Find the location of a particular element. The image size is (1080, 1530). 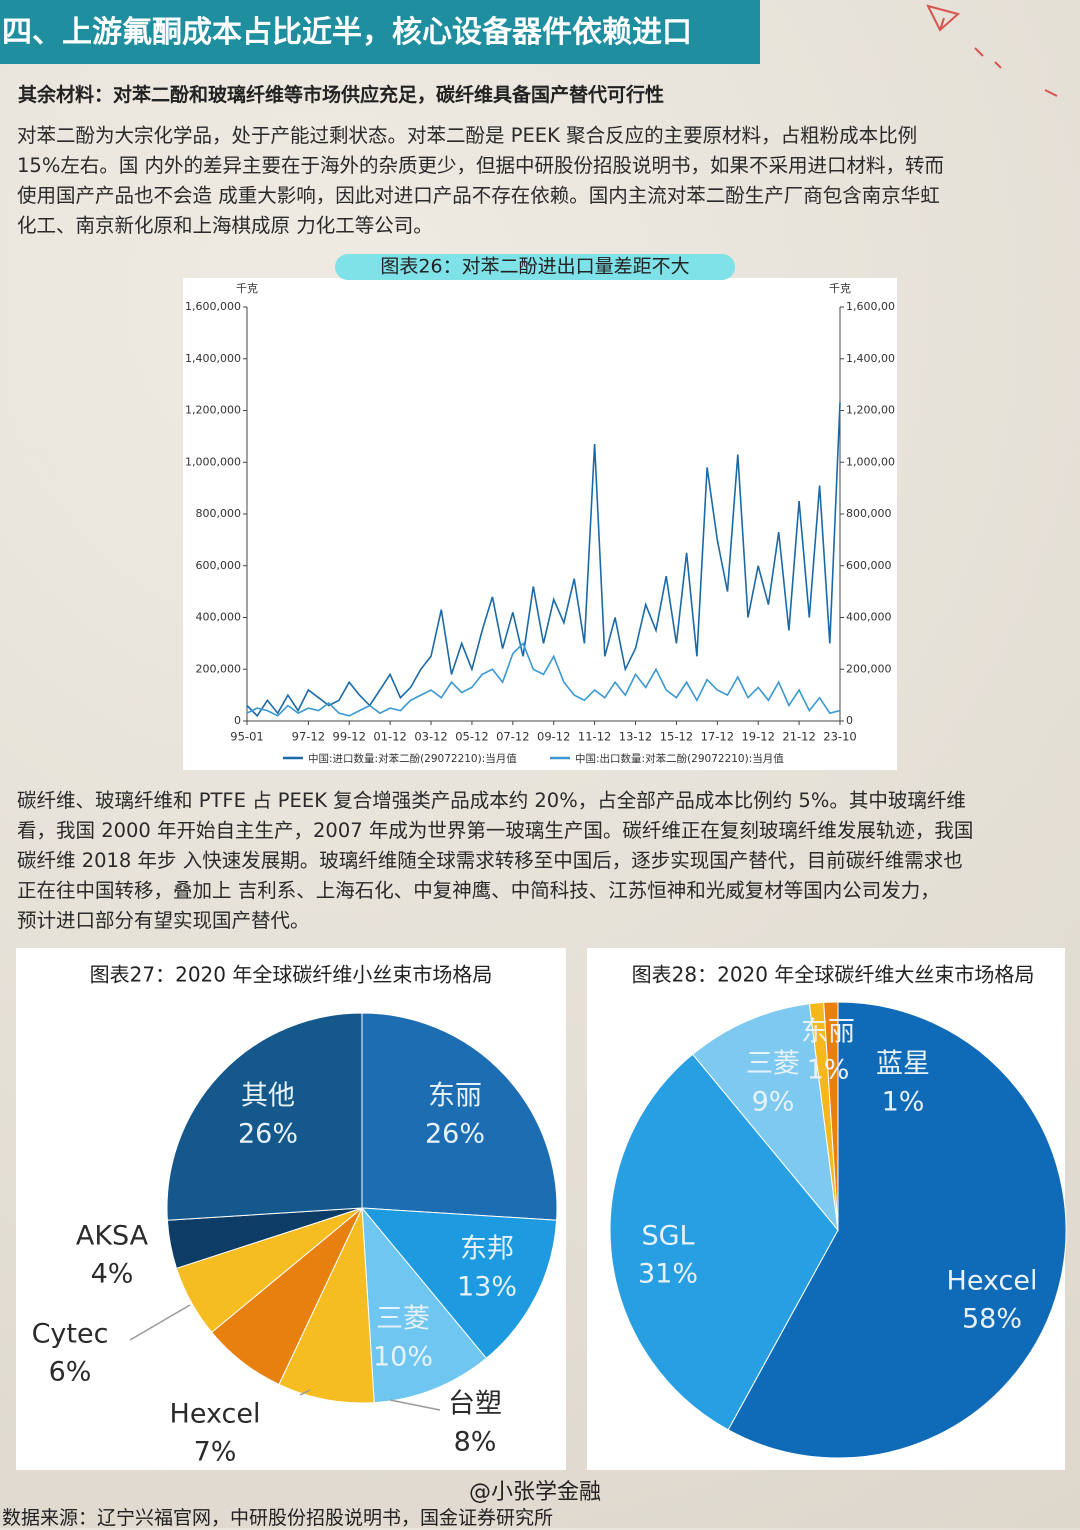

slice-value: 7% is located at coordinates (215, 1452).